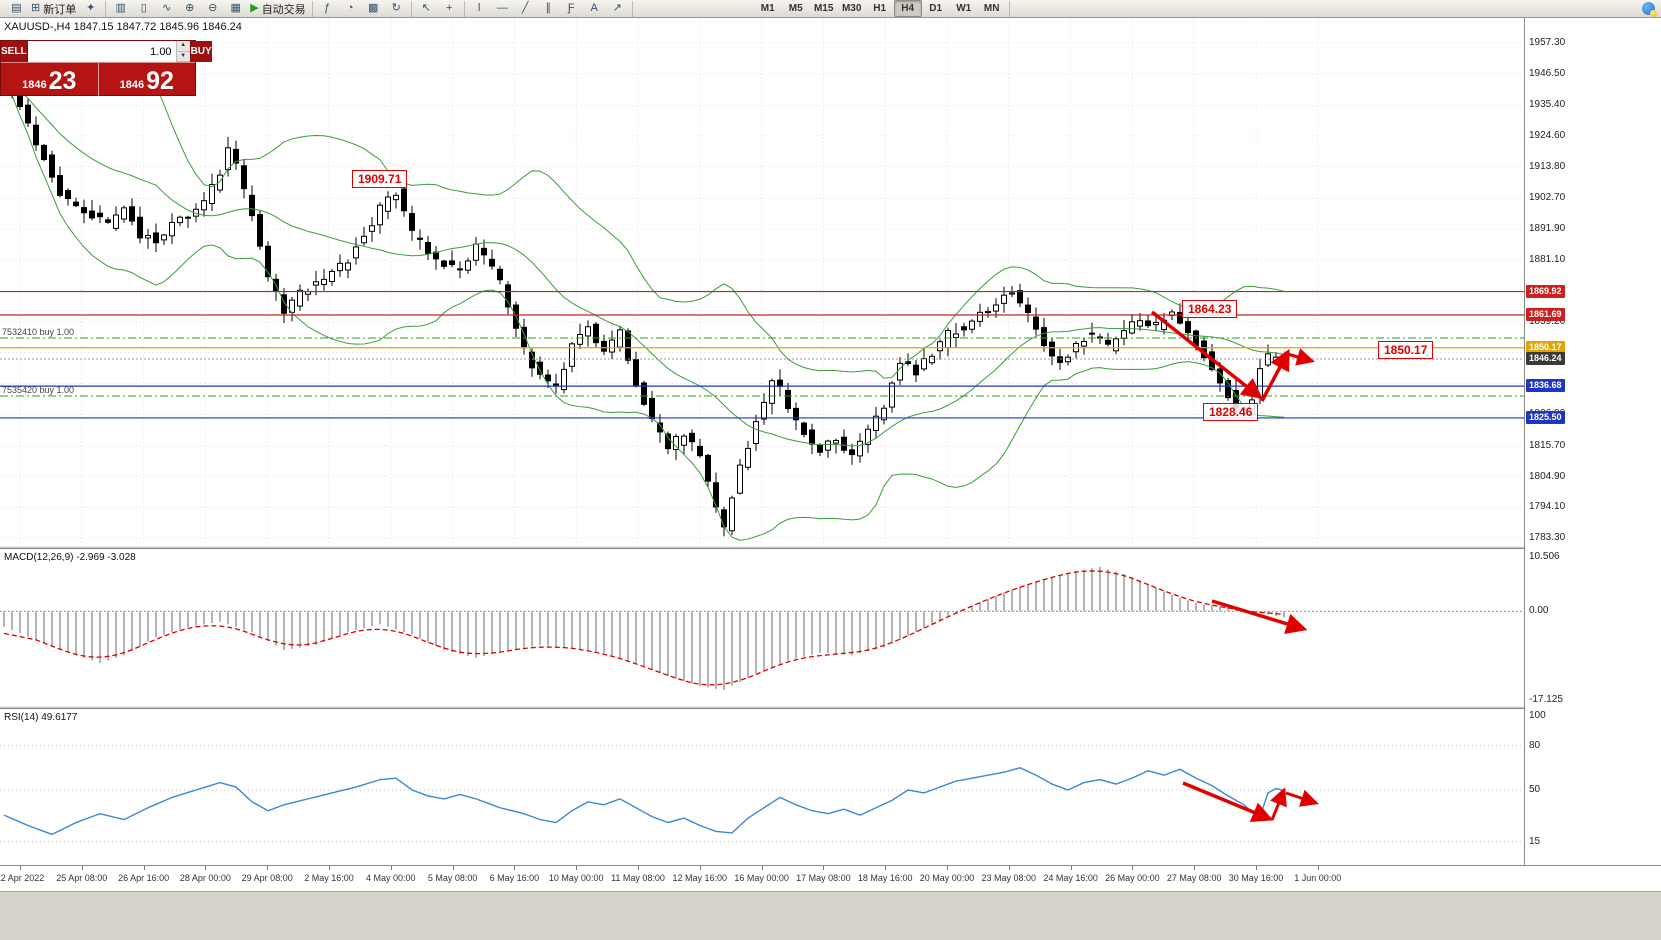 This screenshot has height=940, width=1661. I want to click on price-tick-label: 1924.60, so click(1547, 136).